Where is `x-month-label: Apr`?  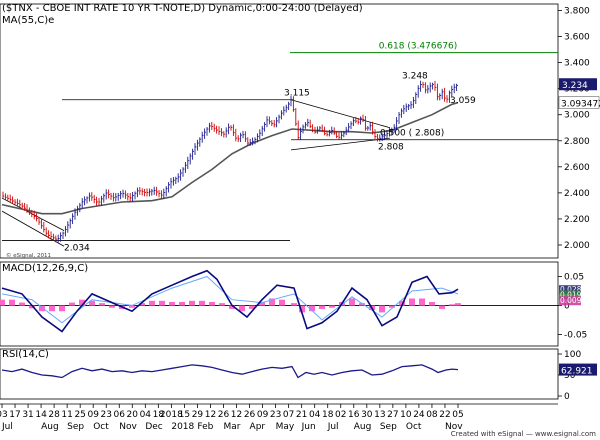 x-month-label: Apr is located at coordinates (258, 427).